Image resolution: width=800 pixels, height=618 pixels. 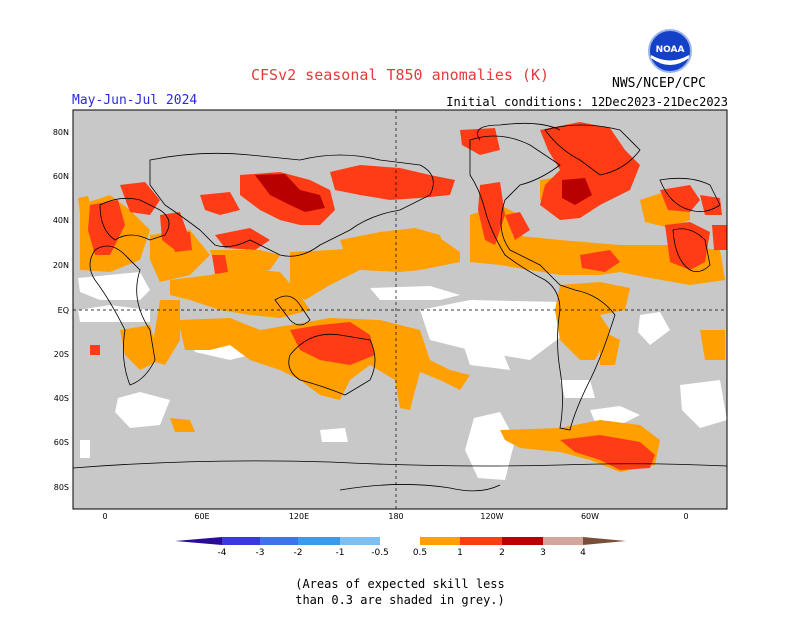 I want to click on colorbar-tick-label: -0.5, so click(x=380, y=553).